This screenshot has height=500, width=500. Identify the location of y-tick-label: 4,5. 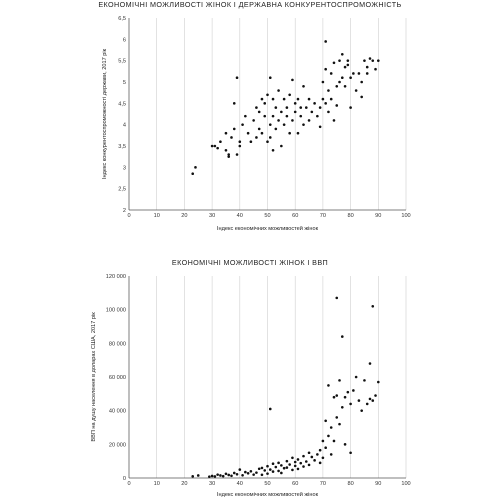
(122, 104).